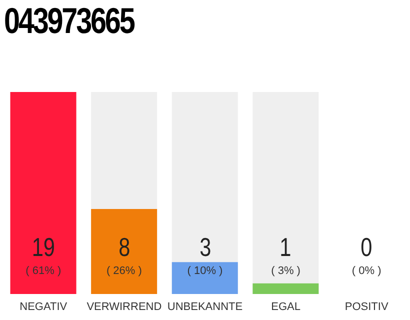 This screenshot has height=320, width=410. I want to click on data-label: 0, so click(367, 247).